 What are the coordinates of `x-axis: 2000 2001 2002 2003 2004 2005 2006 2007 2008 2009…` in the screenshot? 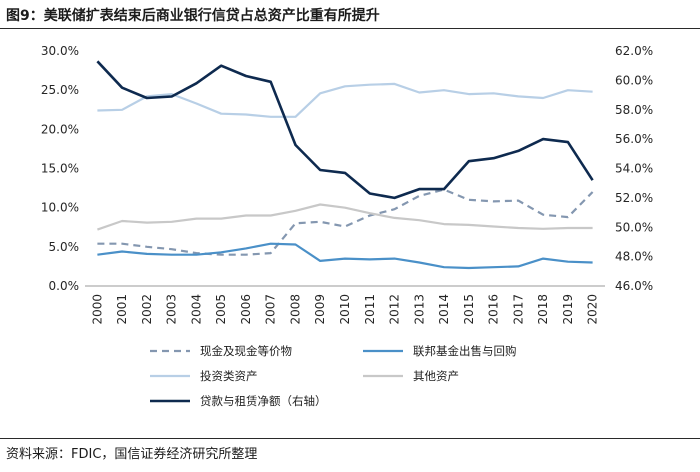 It's located at (345, 305).